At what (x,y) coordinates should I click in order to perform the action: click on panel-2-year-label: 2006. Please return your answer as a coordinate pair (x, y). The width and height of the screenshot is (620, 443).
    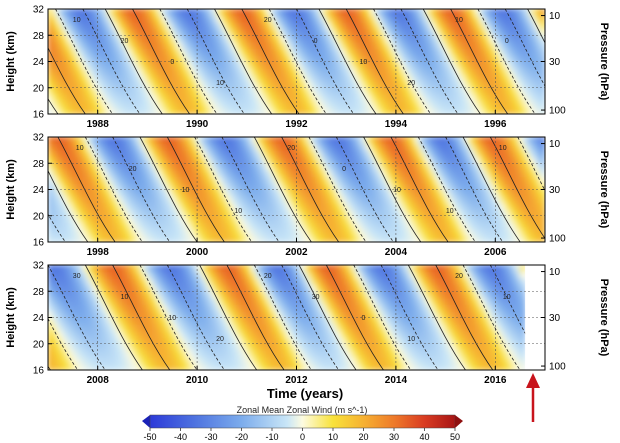
    Looking at the image, I should click on (495, 252).